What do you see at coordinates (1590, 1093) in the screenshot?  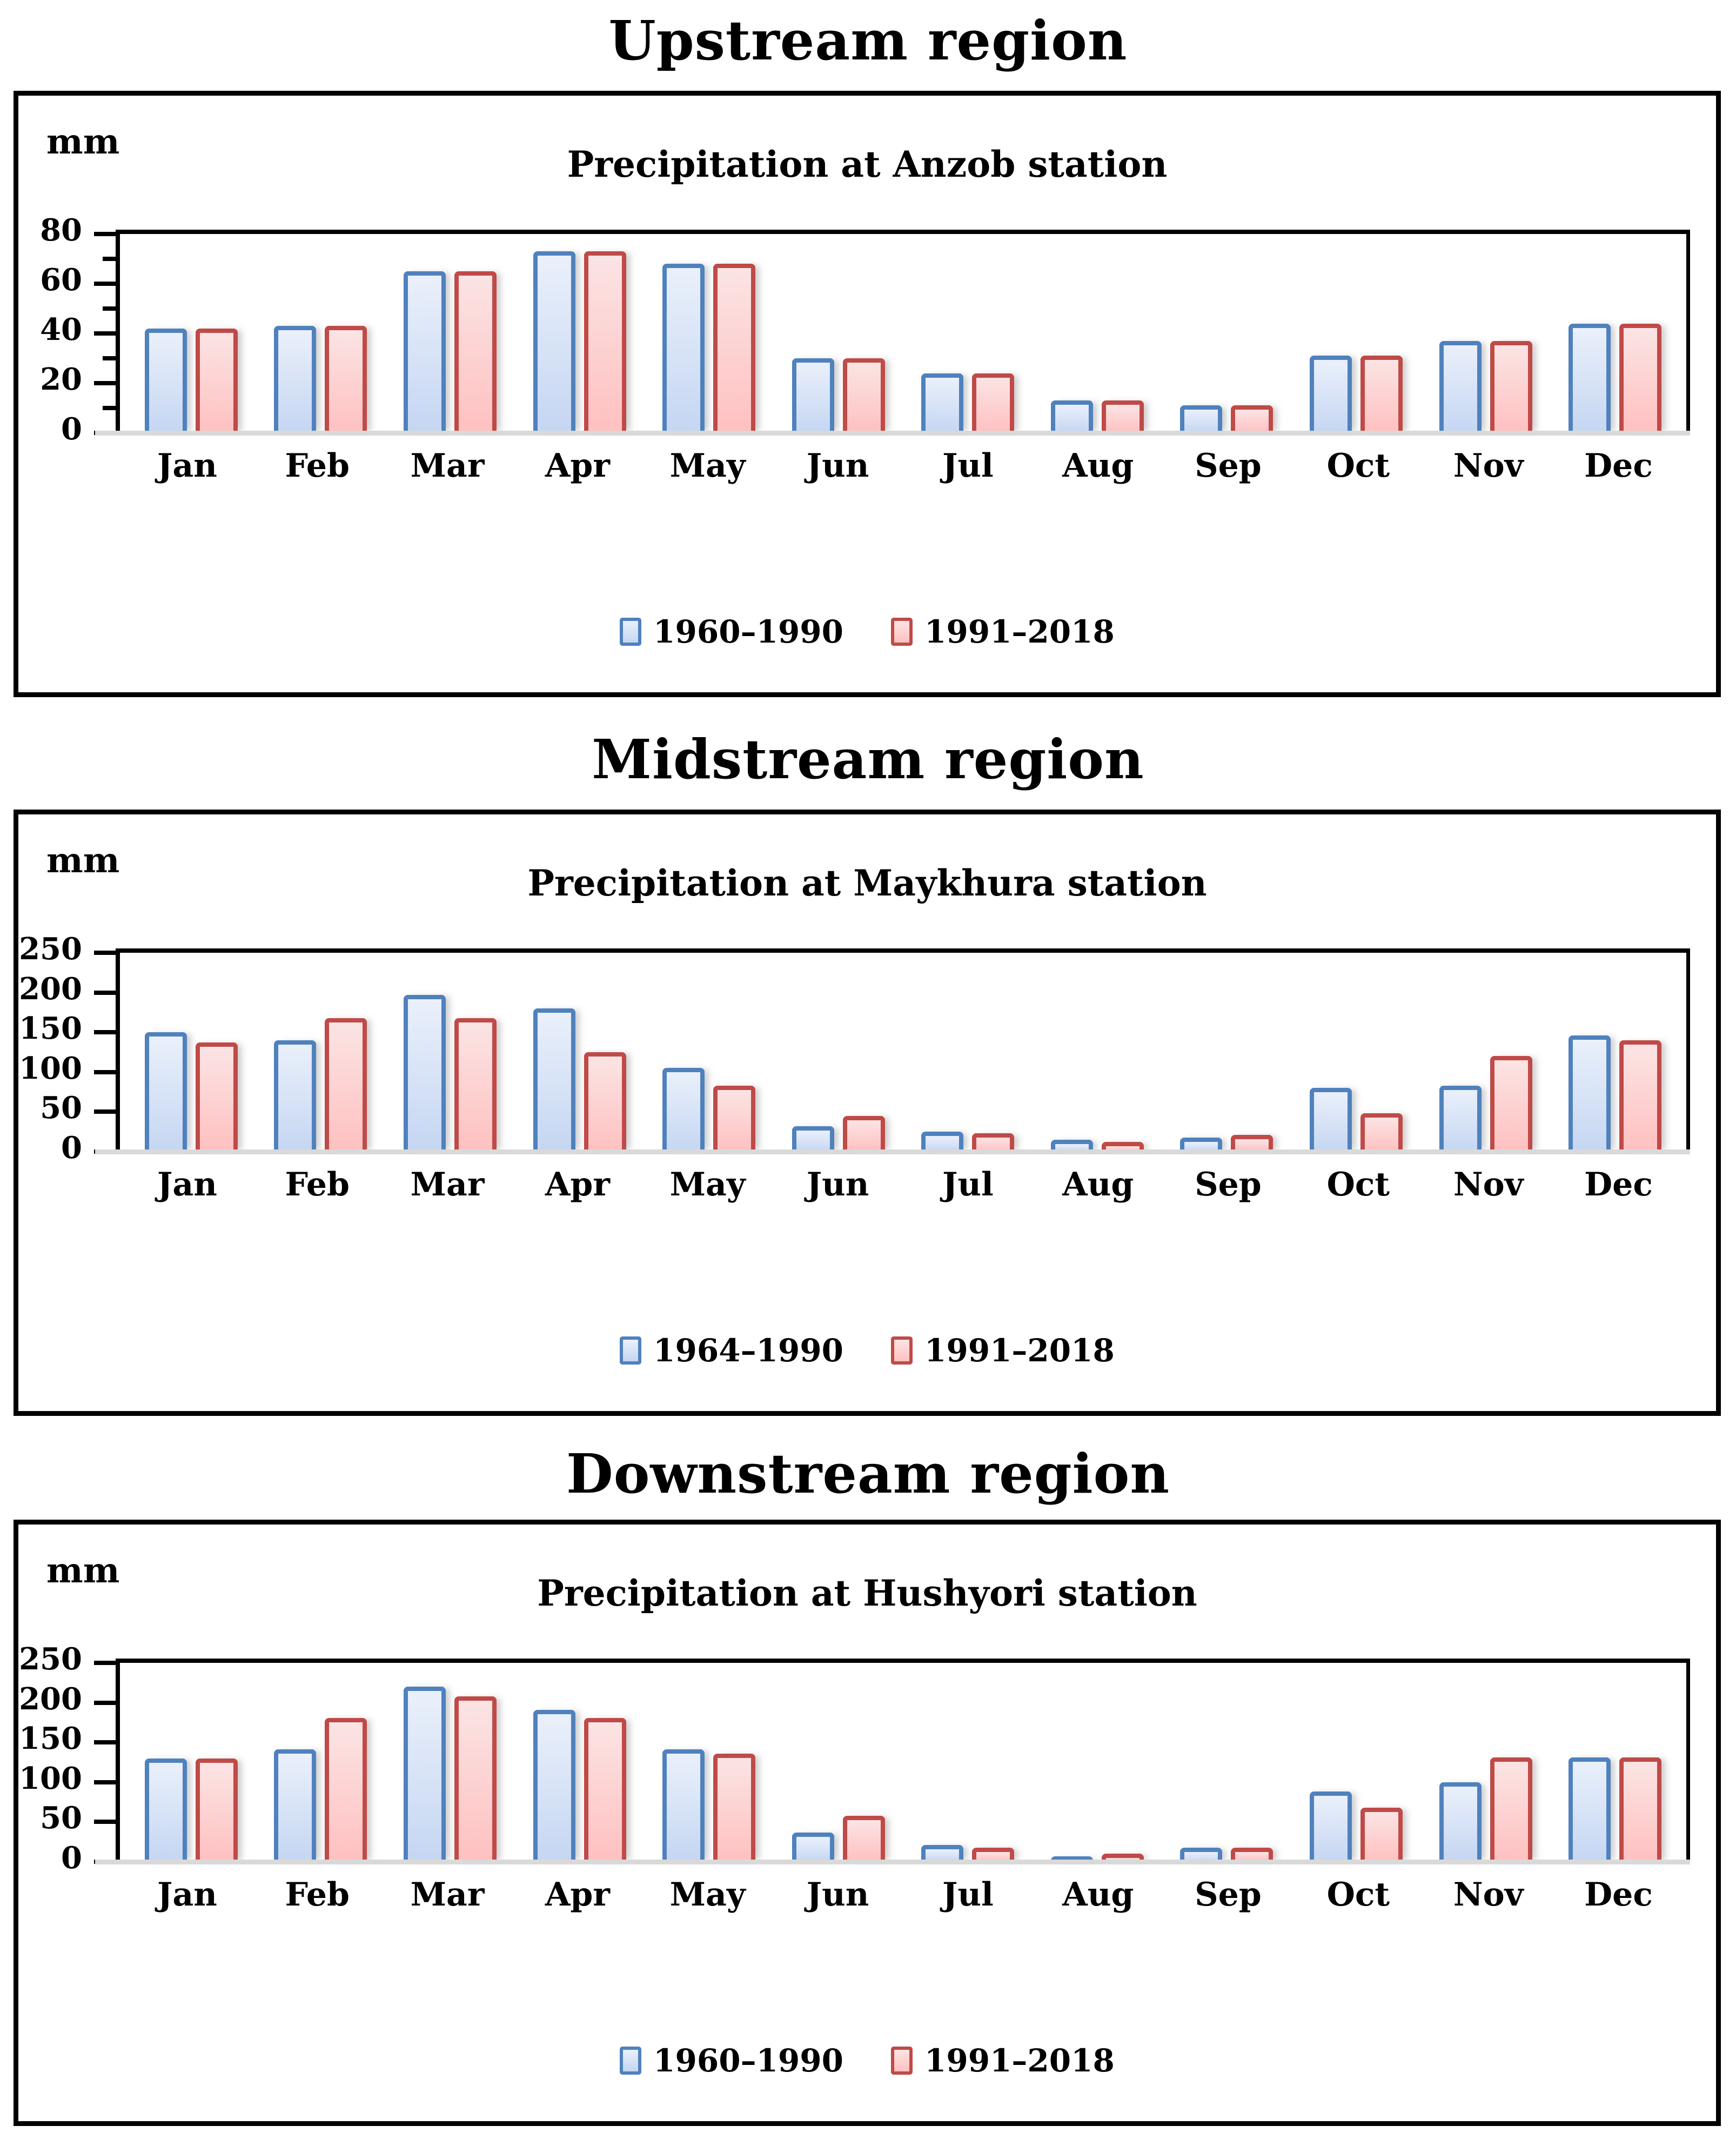 I see `bar-dec-period1` at bounding box center [1590, 1093].